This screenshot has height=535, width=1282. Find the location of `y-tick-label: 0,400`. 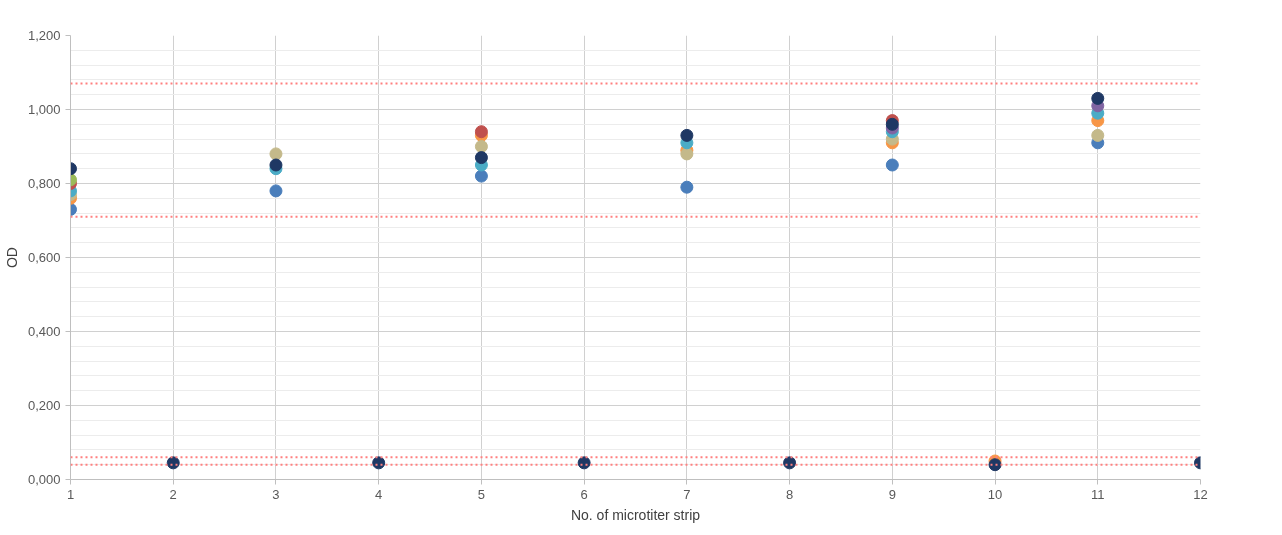

y-tick-label: 0,400 is located at coordinates (44, 331).